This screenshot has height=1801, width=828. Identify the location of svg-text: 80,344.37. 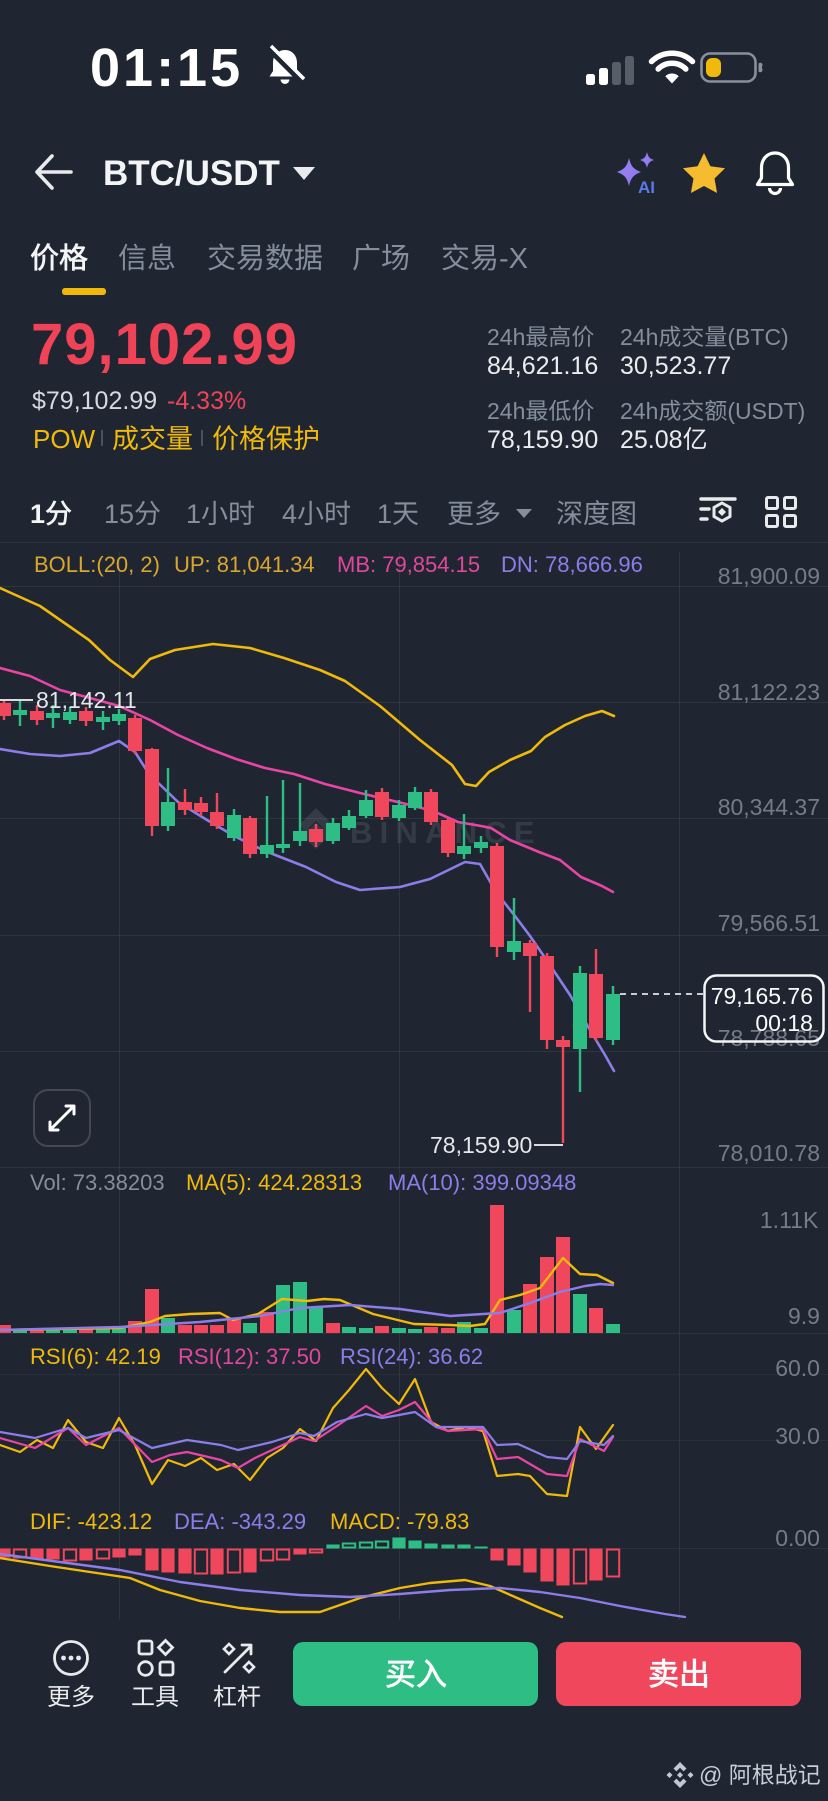
(769, 807).